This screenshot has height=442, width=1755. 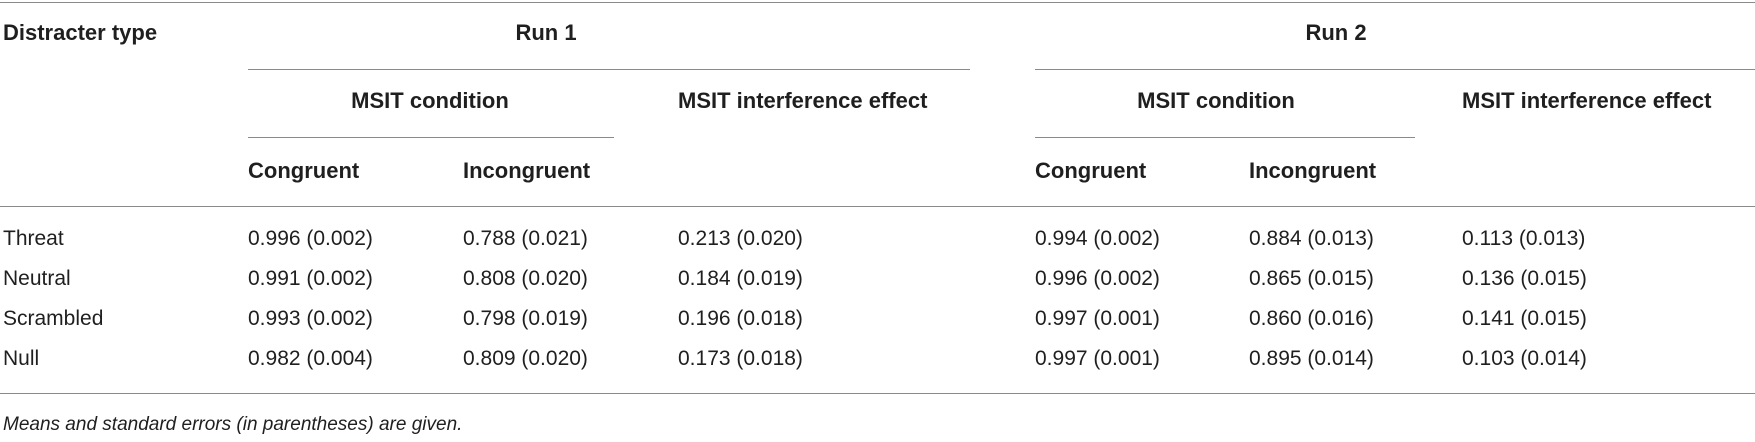 I want to click on table-cell: 0.860 (0.016), so click(x=1311, y=318).